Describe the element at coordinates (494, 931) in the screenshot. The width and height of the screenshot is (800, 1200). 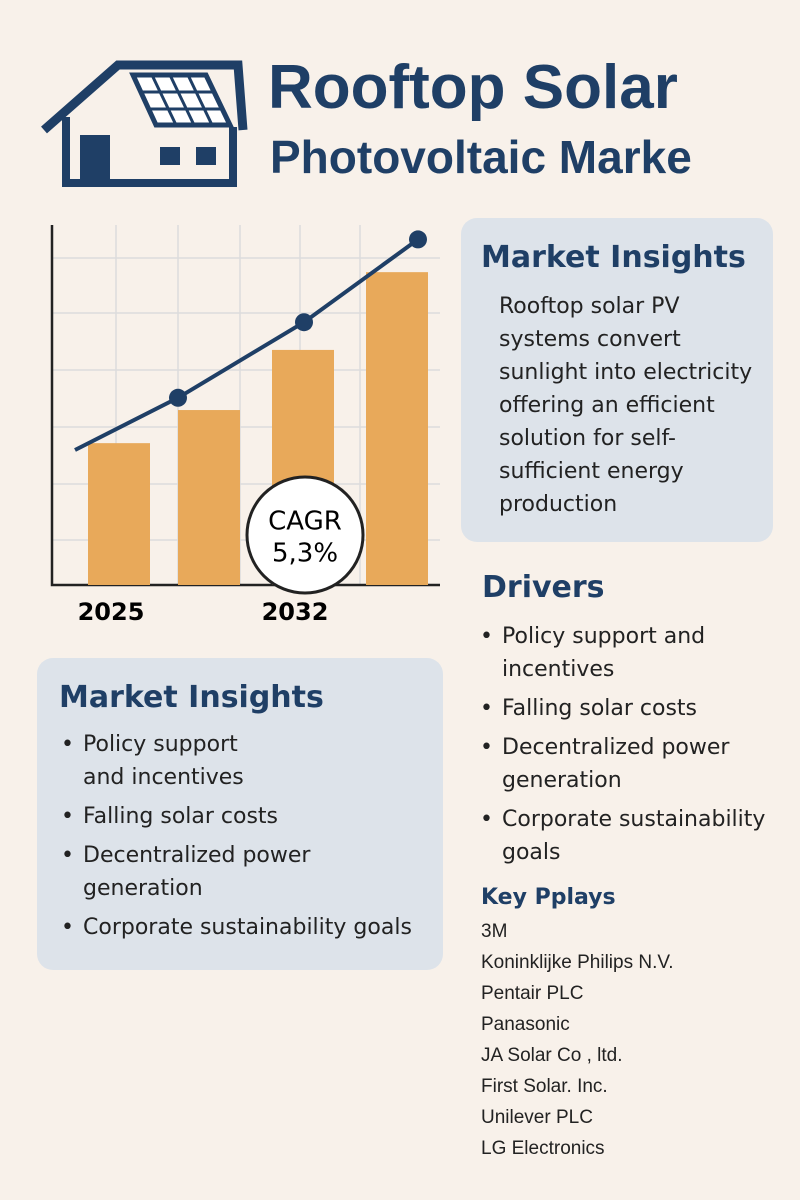
I see `player: 3M` at that location.